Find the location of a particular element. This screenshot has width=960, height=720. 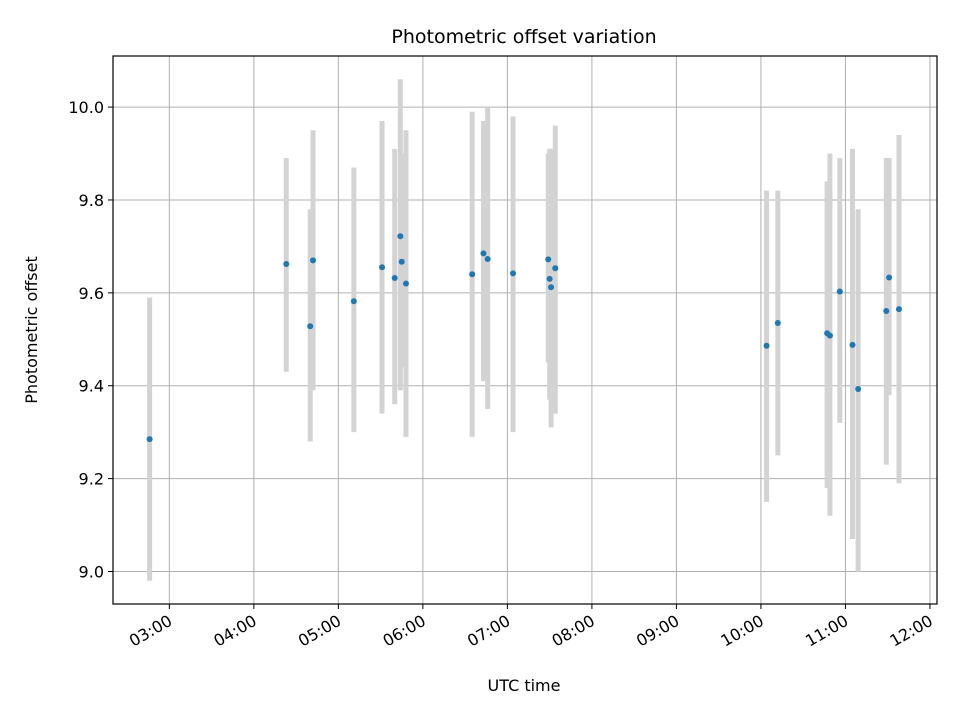

chart-title: Photometric offset variation is located at coordinates (523, 37).